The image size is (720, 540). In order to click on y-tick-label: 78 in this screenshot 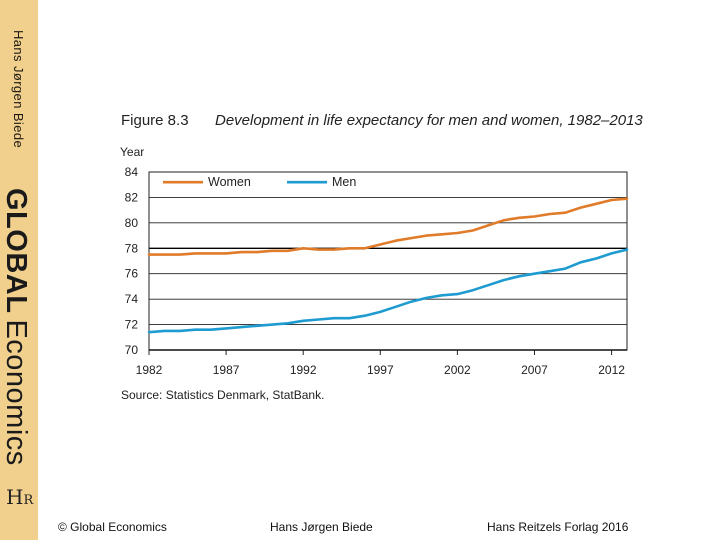, I will do `click(132, 248)`.